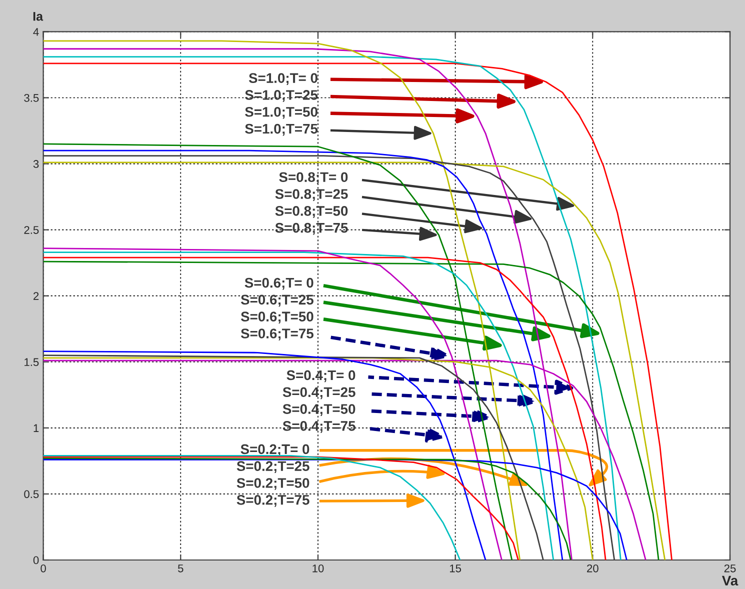 Image resolution: width=745 pixels, height=589 pixels. What do you see at coordinates (281, 112) in the screenshot?
I see `annotation: S=1.0;T=50` at bounding box center [281, 112].